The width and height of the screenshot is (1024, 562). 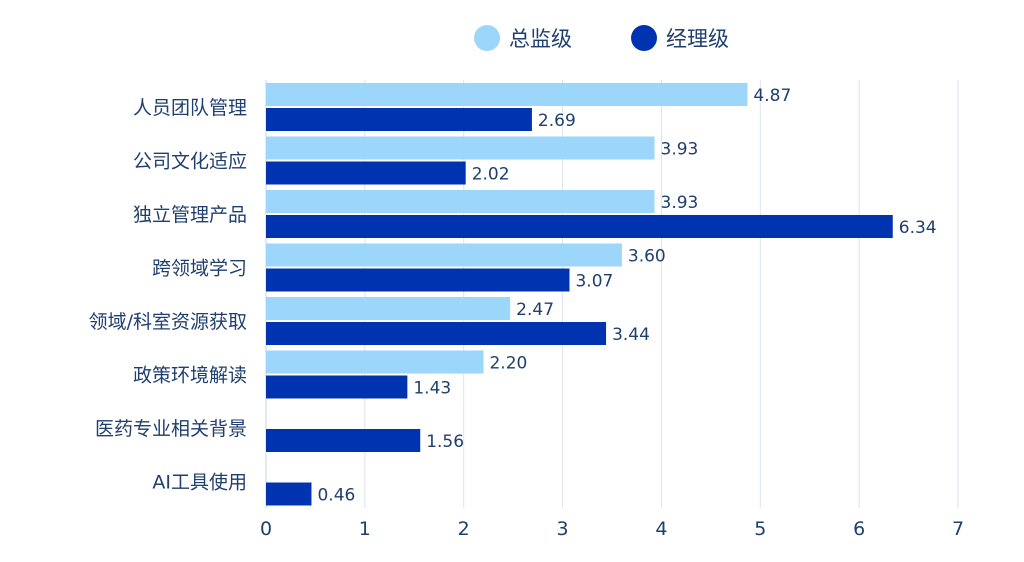 I want to click on data-label: 0.46, so click(x=336, y=496).